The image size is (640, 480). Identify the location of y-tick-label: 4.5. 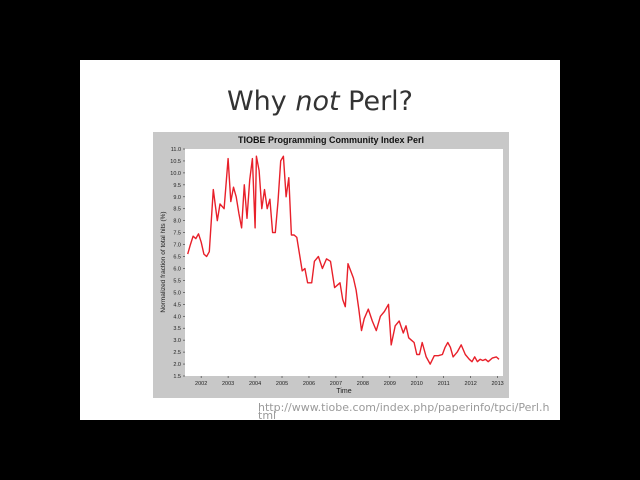
(177, 305).